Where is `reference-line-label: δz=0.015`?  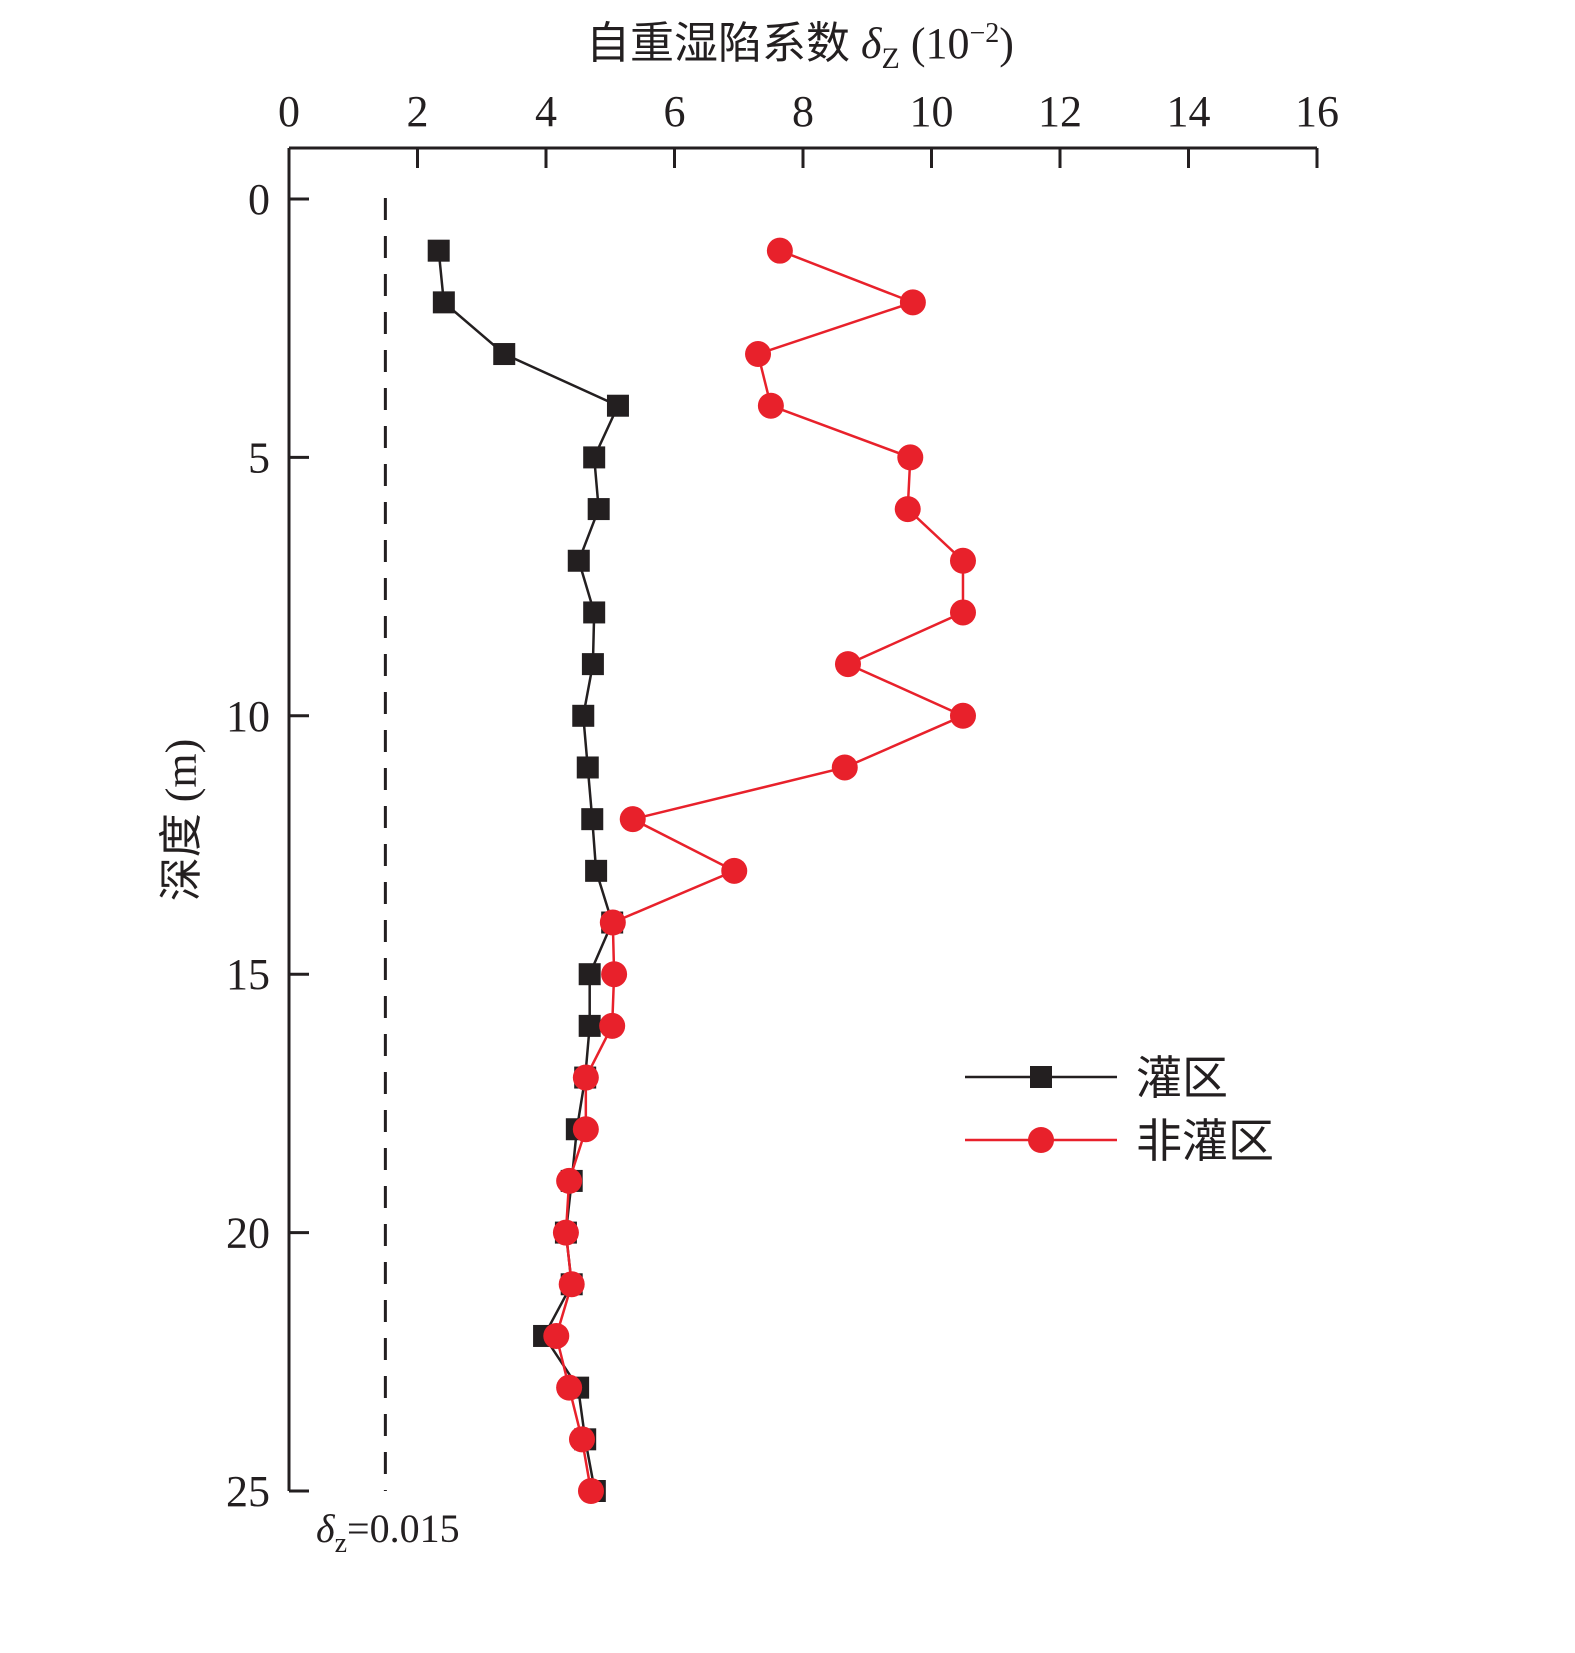
reference-line-label: δz=0.015 is located at coordinates (388, 1532).